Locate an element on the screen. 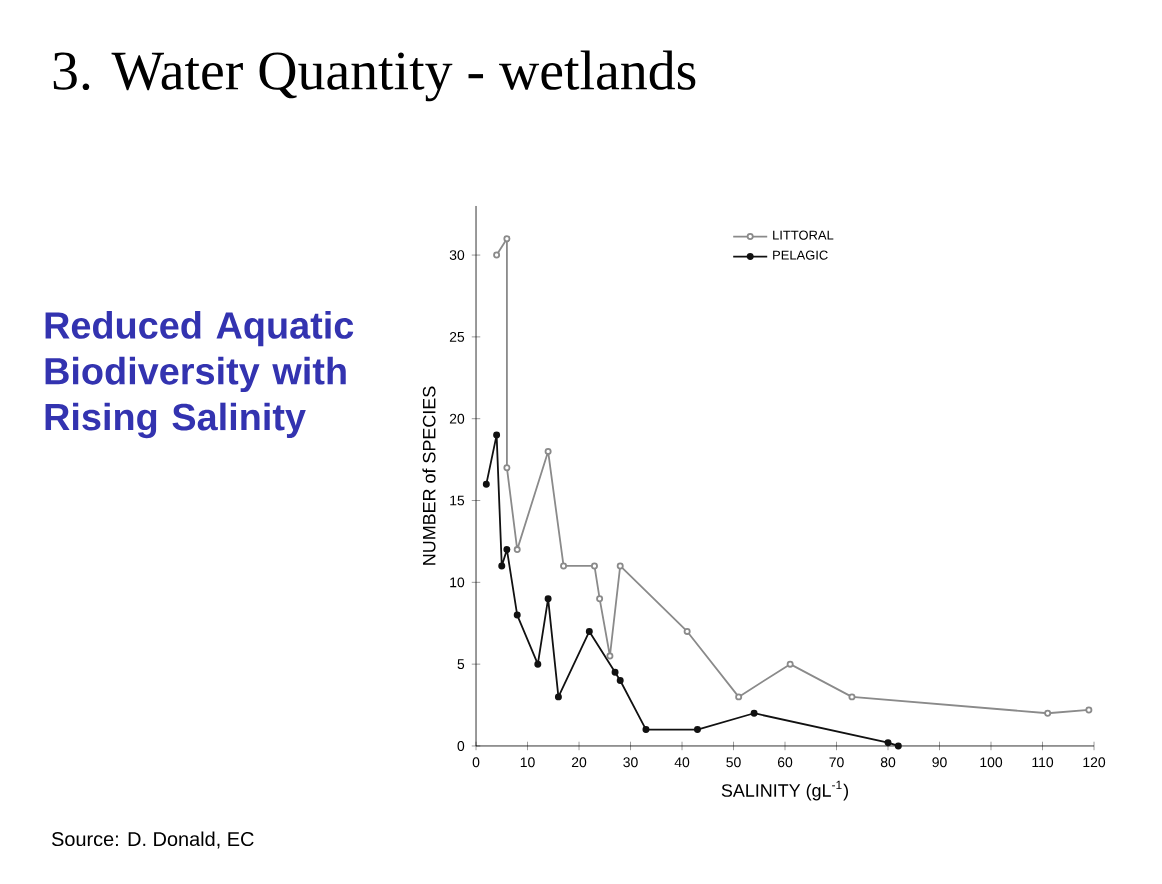 Image resolution: width=1162 pixels, height=884 pixels. text: Reduced Aquatic Biodiversity with Rising Salinity is located at coordinates (199, 375).